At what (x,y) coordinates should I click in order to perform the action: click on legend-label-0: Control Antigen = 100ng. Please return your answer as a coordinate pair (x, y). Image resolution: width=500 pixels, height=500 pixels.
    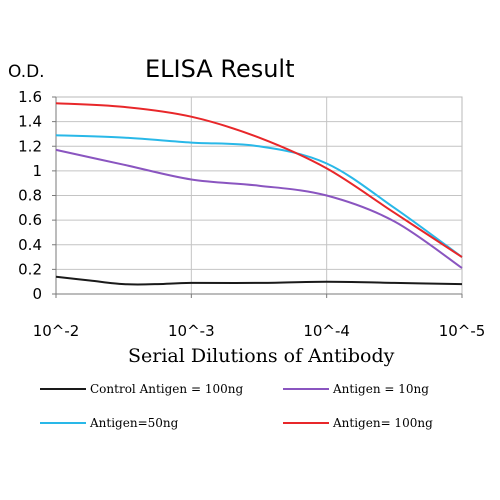
    Looking at the image, I should click on (166, 389).